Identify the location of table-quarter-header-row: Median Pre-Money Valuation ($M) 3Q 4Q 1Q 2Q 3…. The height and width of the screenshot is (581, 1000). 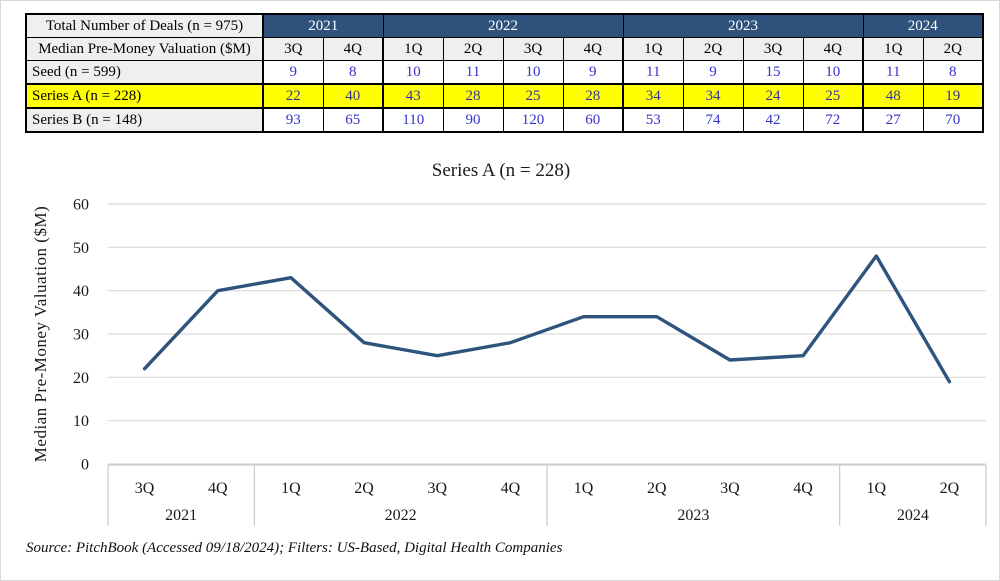
(504, 49).